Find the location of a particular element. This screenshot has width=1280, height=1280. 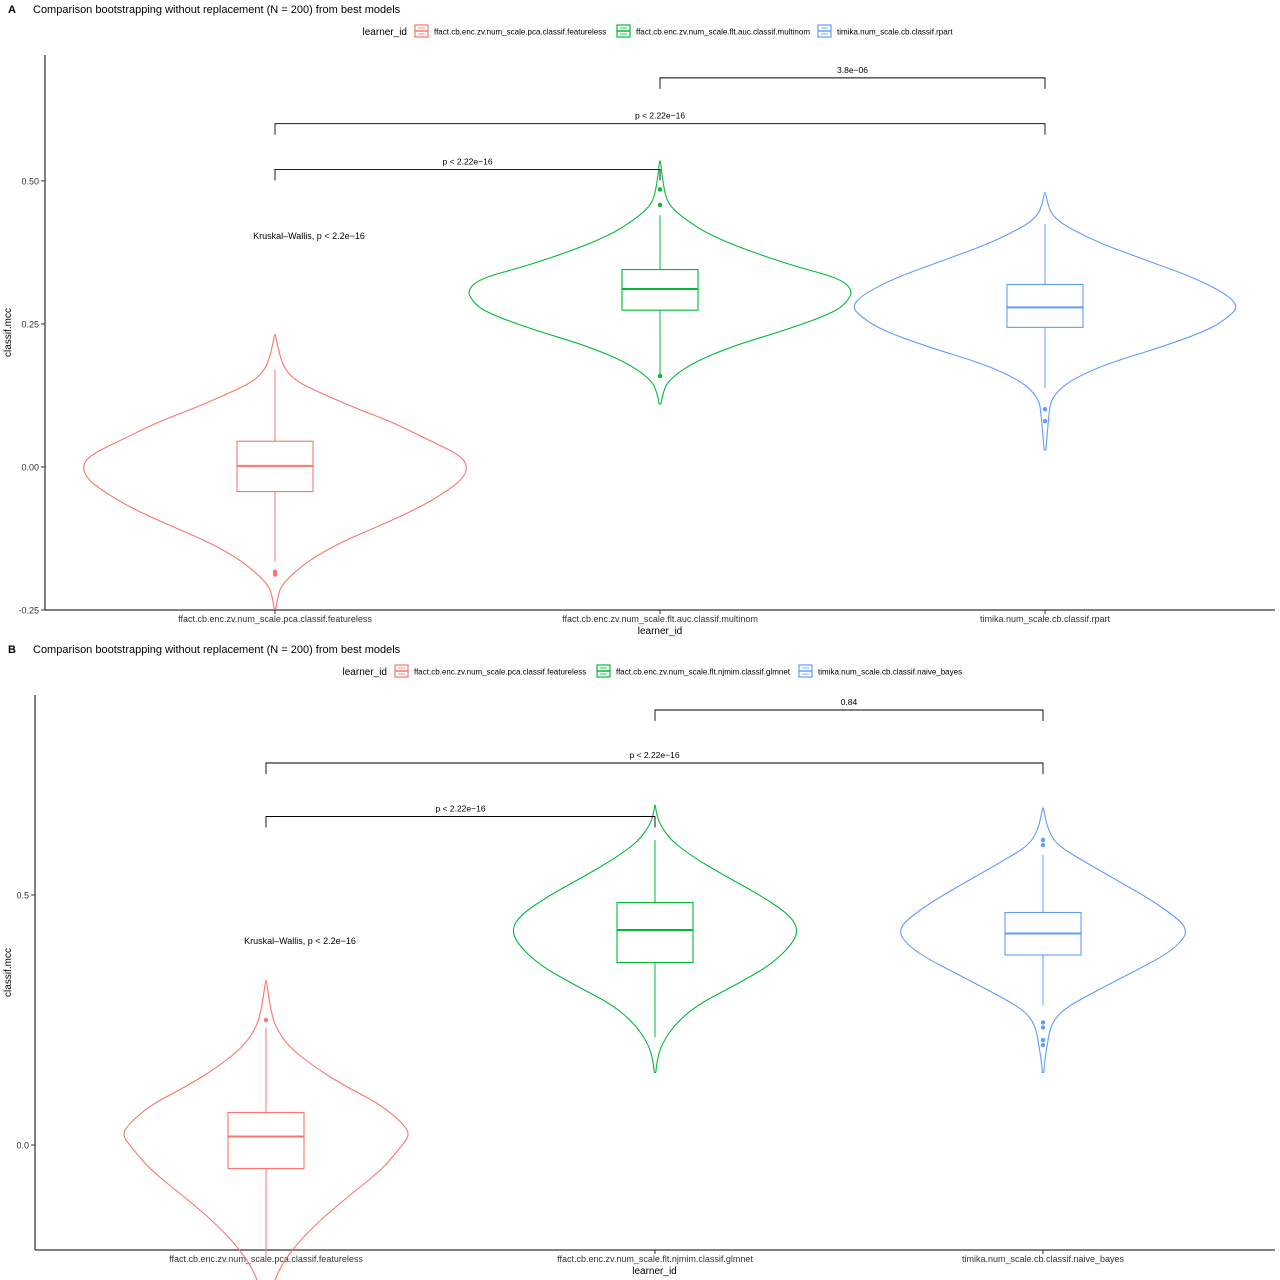

significance-bracket: 3.8e−06 is located at coordinates (852, 77).